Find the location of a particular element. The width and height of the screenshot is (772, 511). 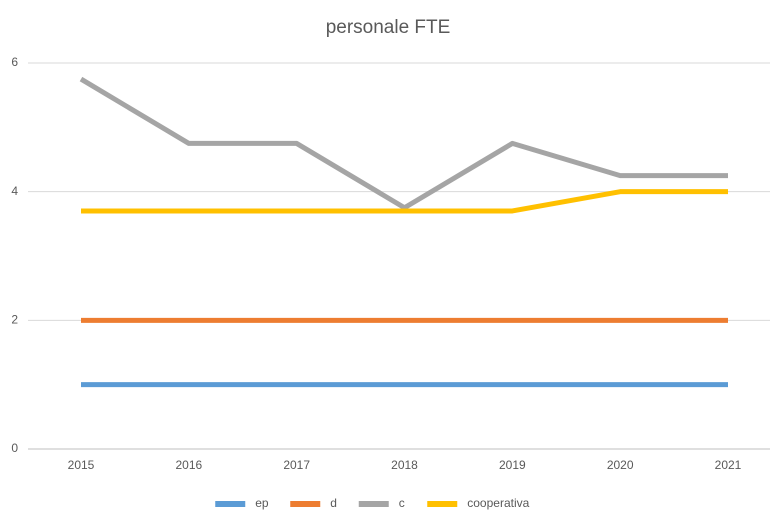

y-tick-label: 0 is located at coordinates (14, 448).